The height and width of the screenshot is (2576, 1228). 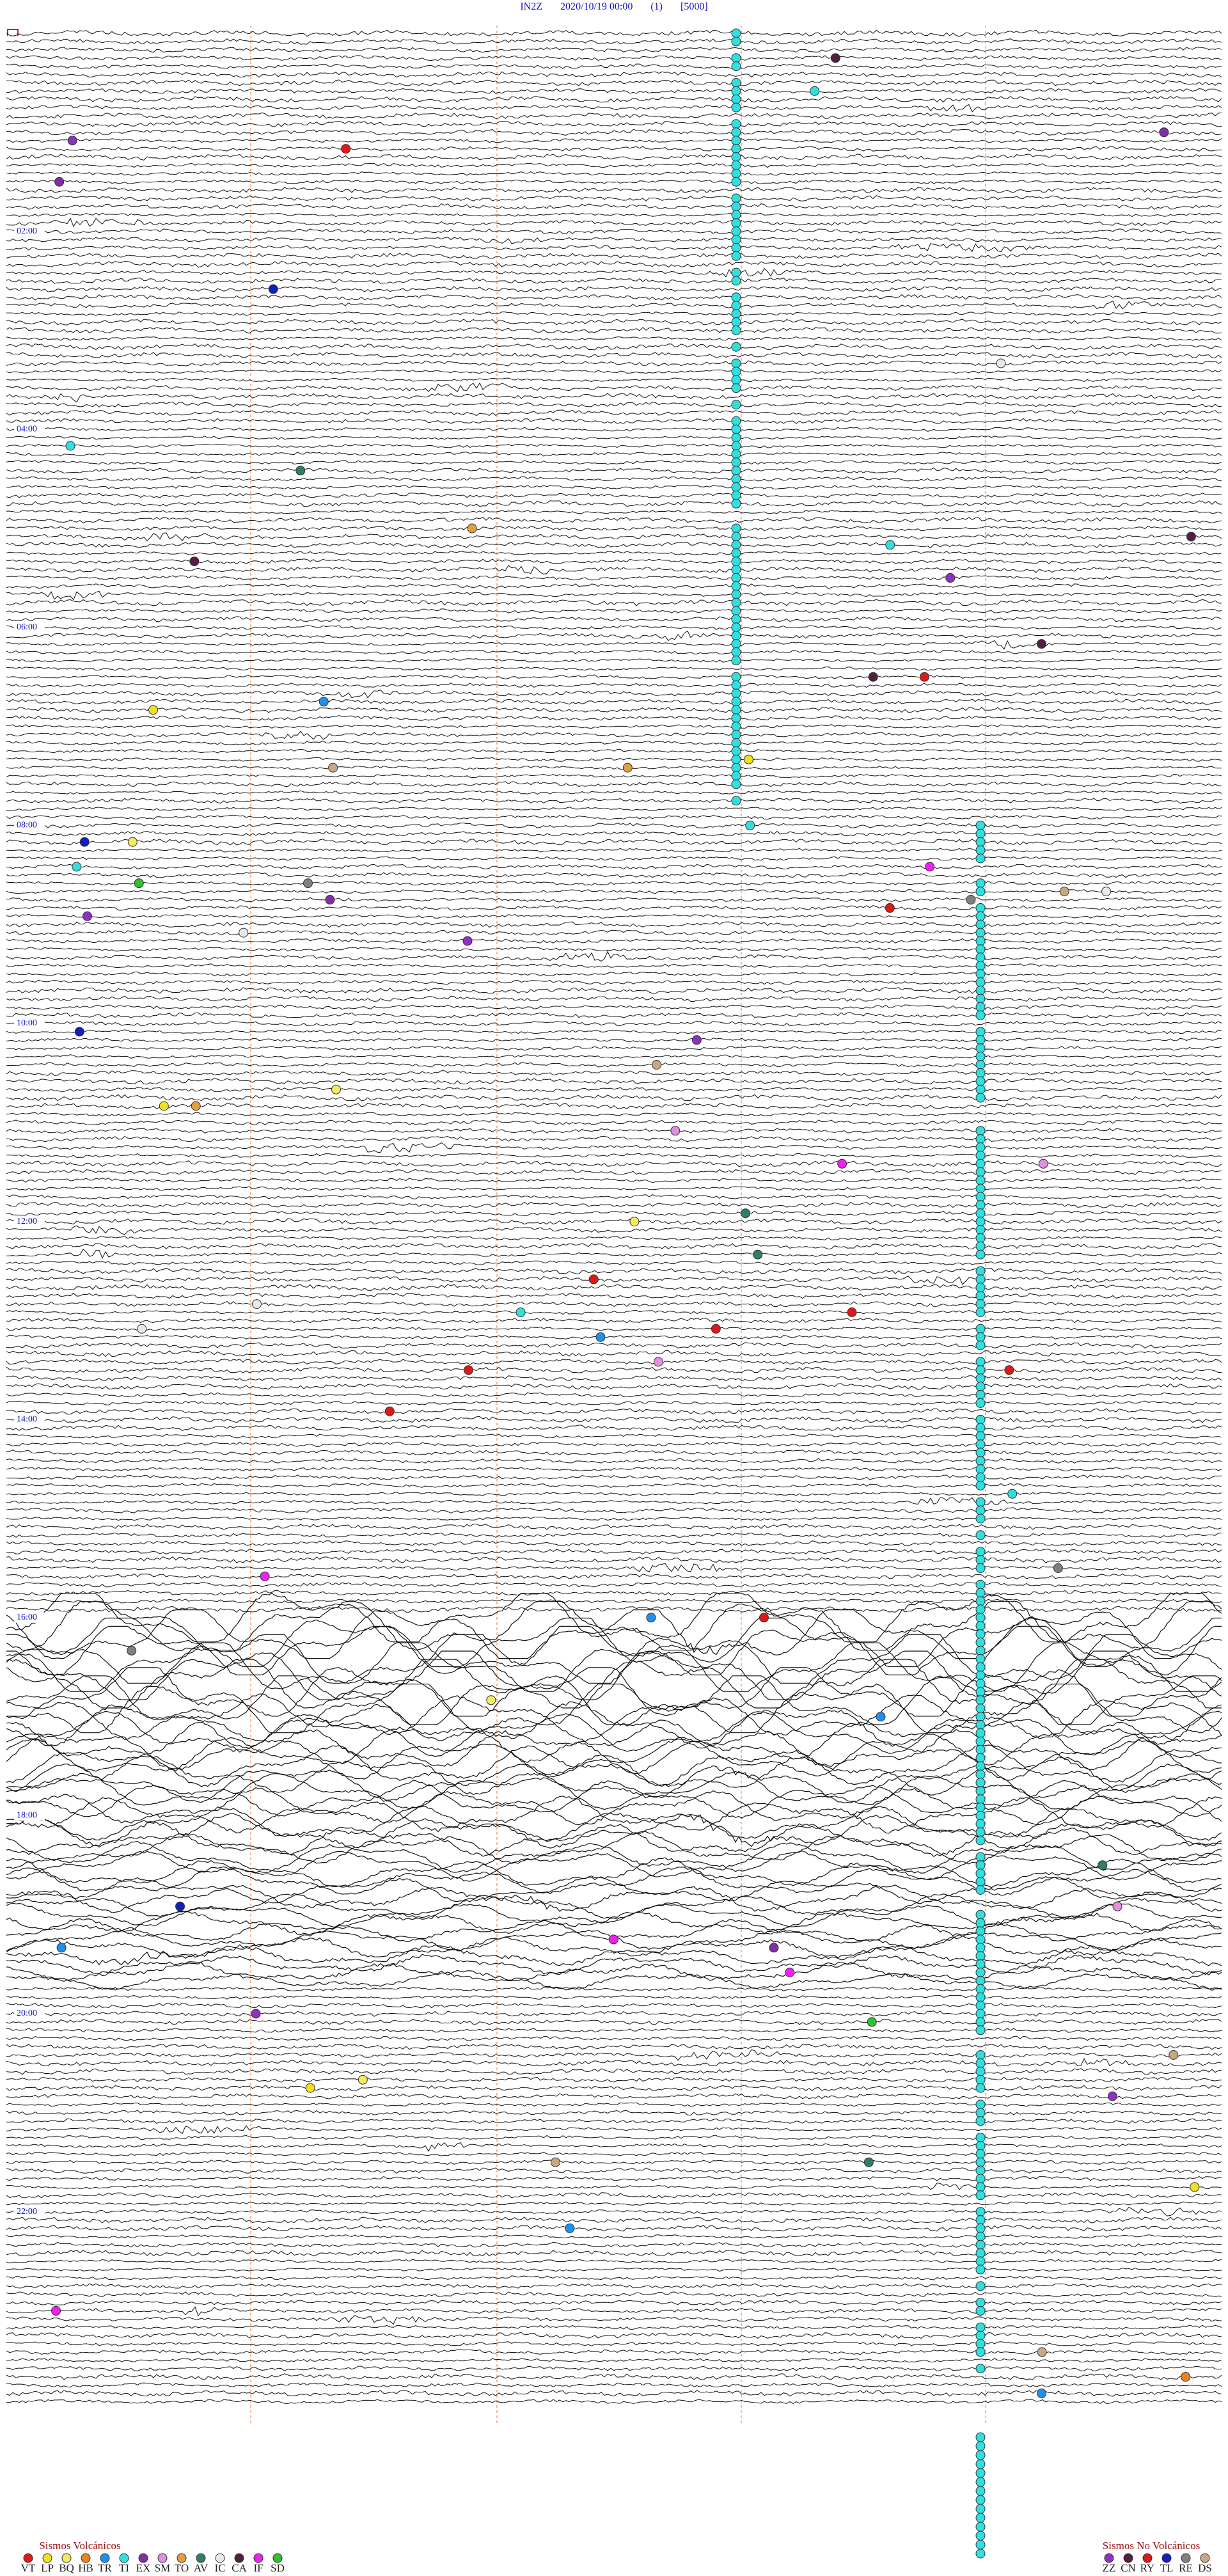 What do you see at coordinates (1205, 2568) in the screenshot?
I see `legend-code: DS` at bounding box center [1205, 2568].